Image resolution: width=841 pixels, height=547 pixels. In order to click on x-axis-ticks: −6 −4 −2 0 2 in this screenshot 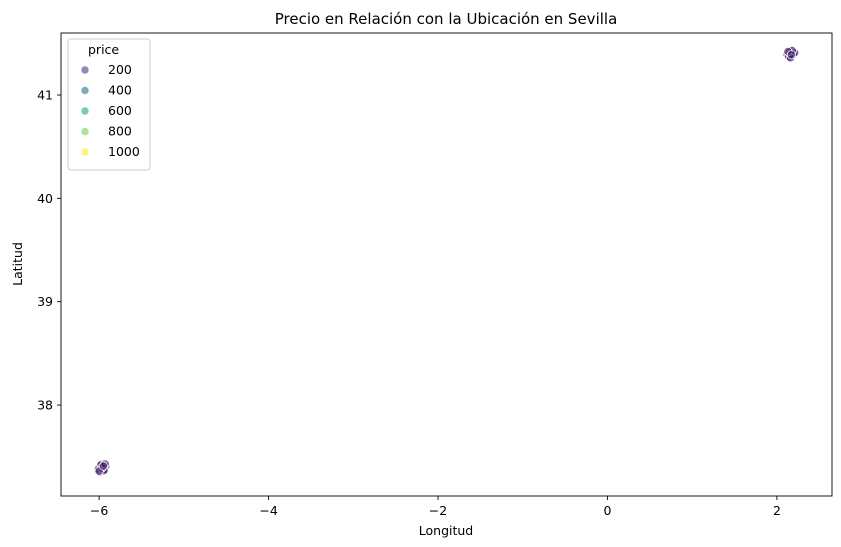, I will do `click(435, 507)`.